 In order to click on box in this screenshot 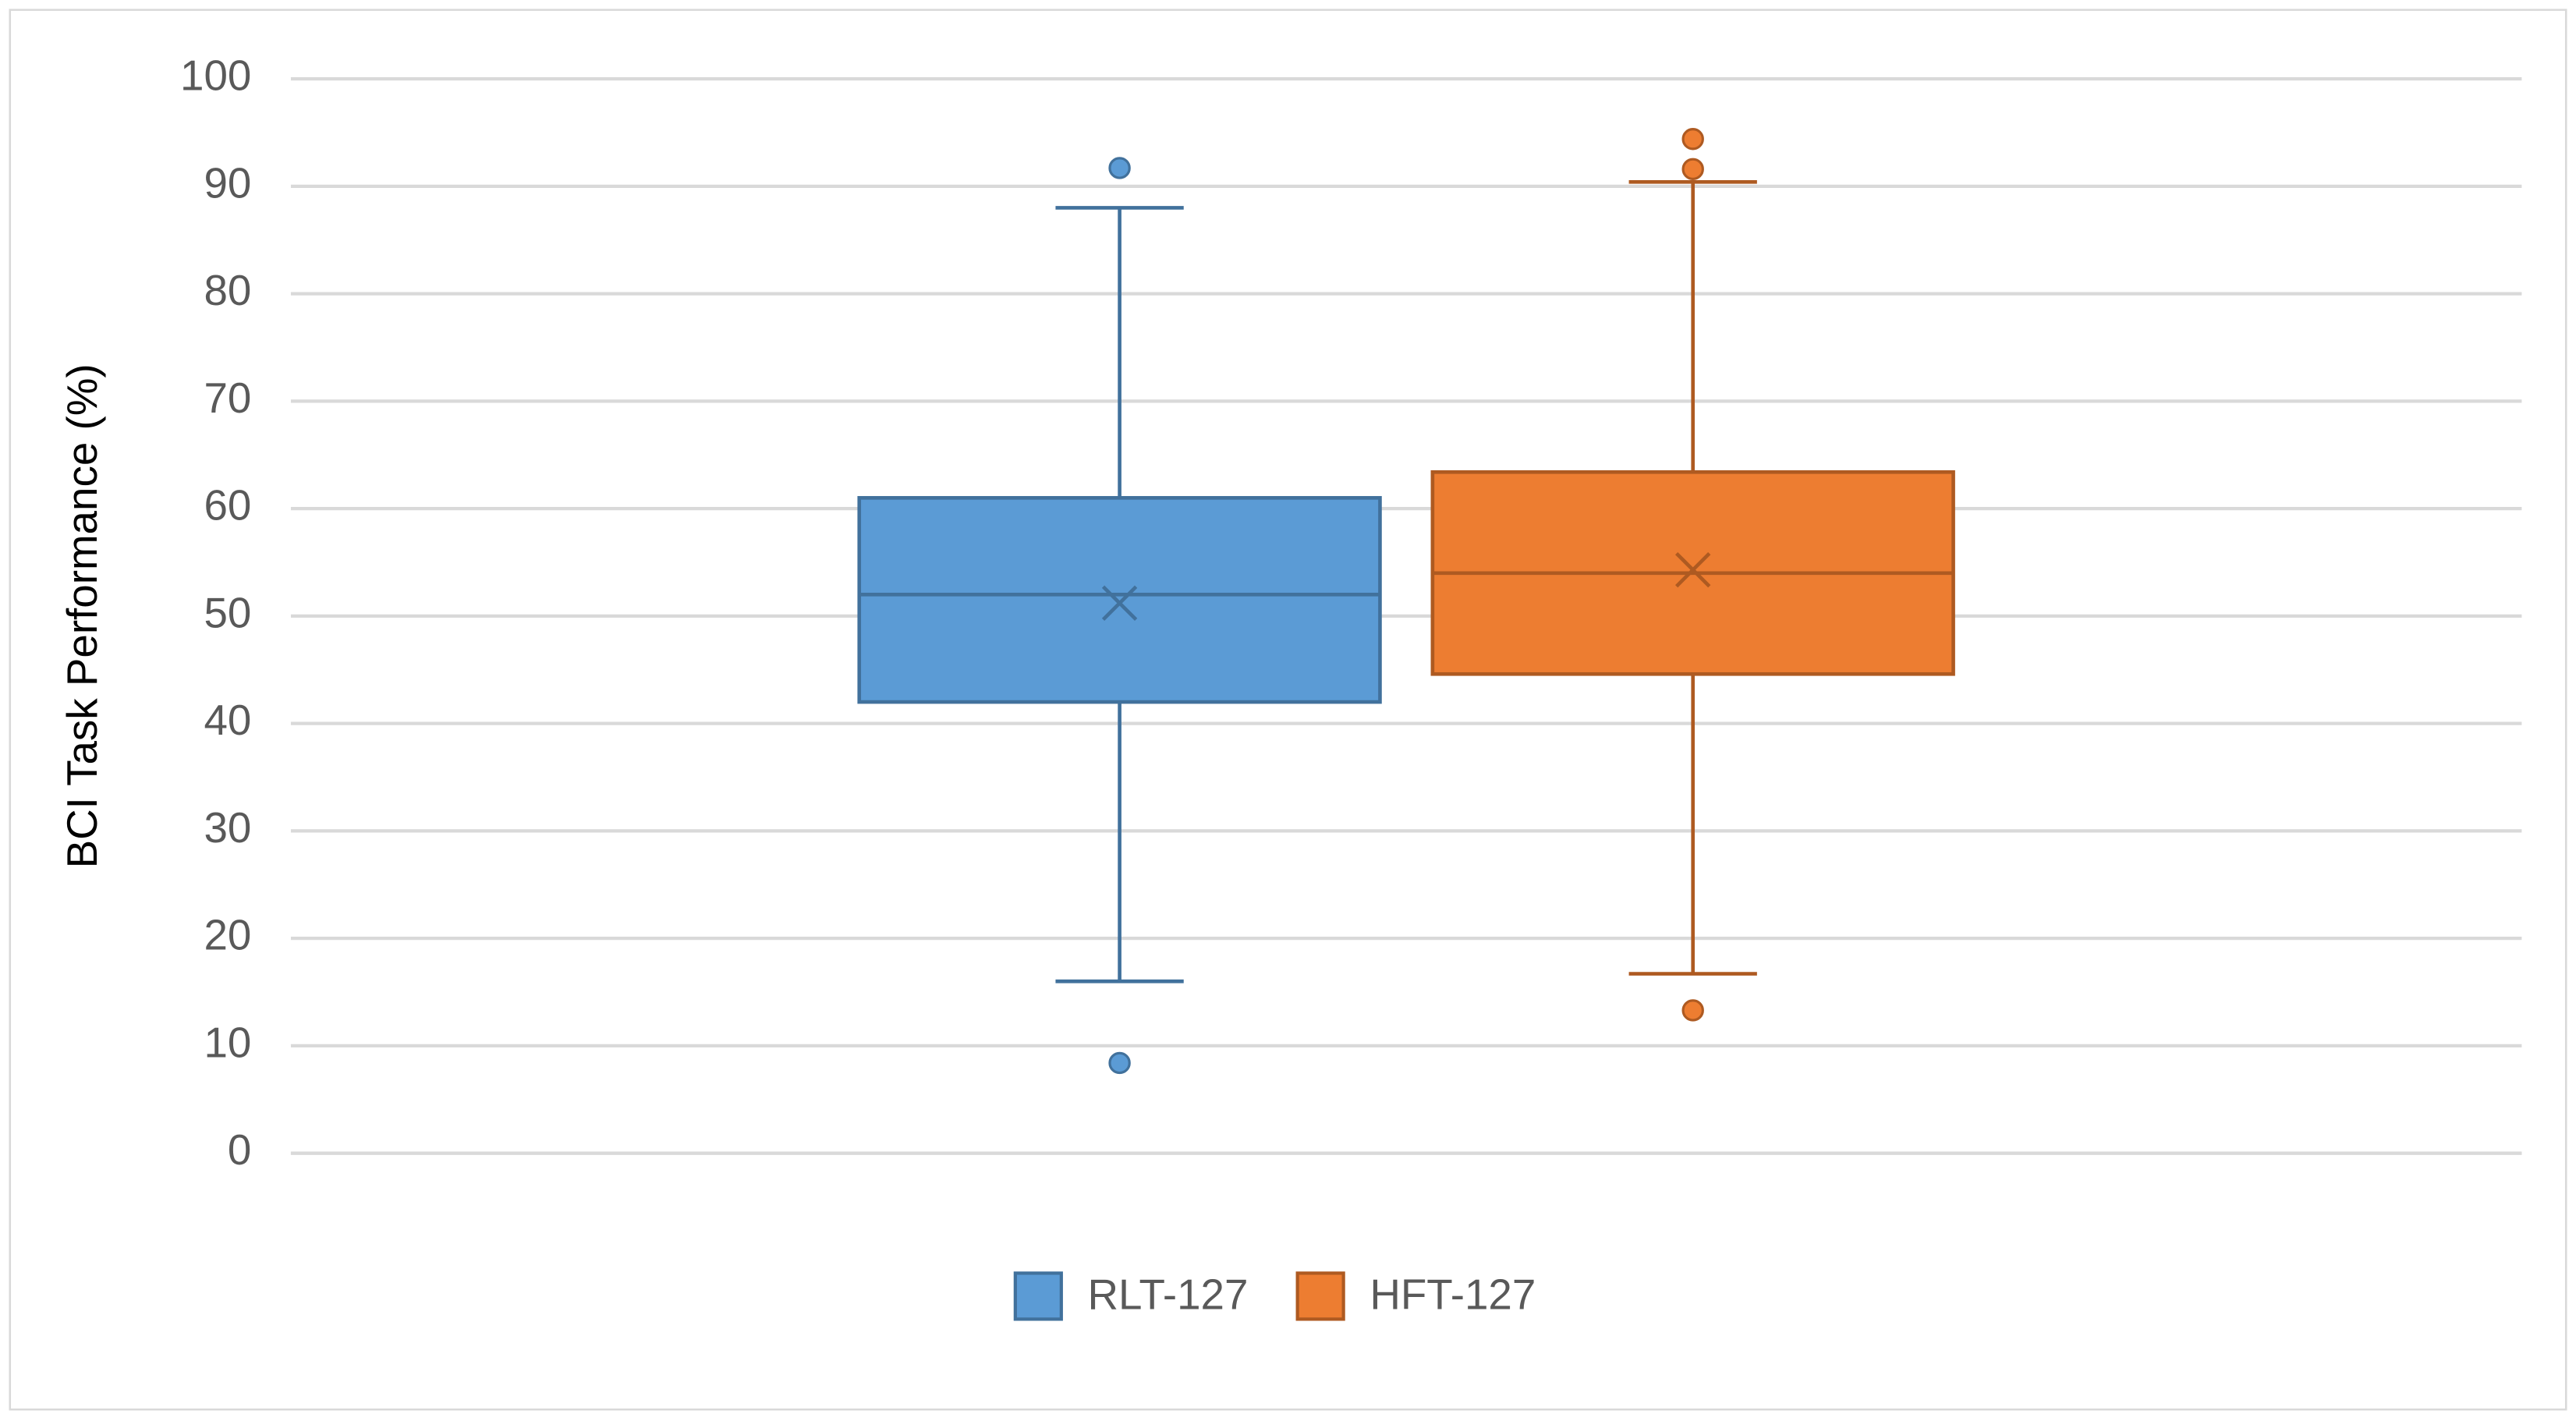, I will do `click(1119, 600)`.